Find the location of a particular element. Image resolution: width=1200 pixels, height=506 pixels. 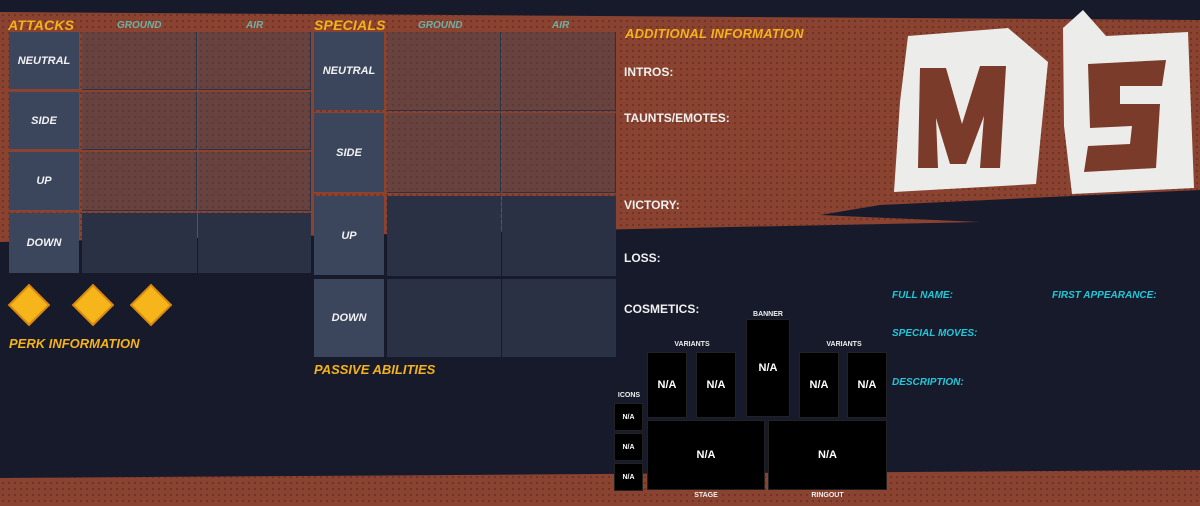

specials-up-air-cell is located at coordinates (559, 236).